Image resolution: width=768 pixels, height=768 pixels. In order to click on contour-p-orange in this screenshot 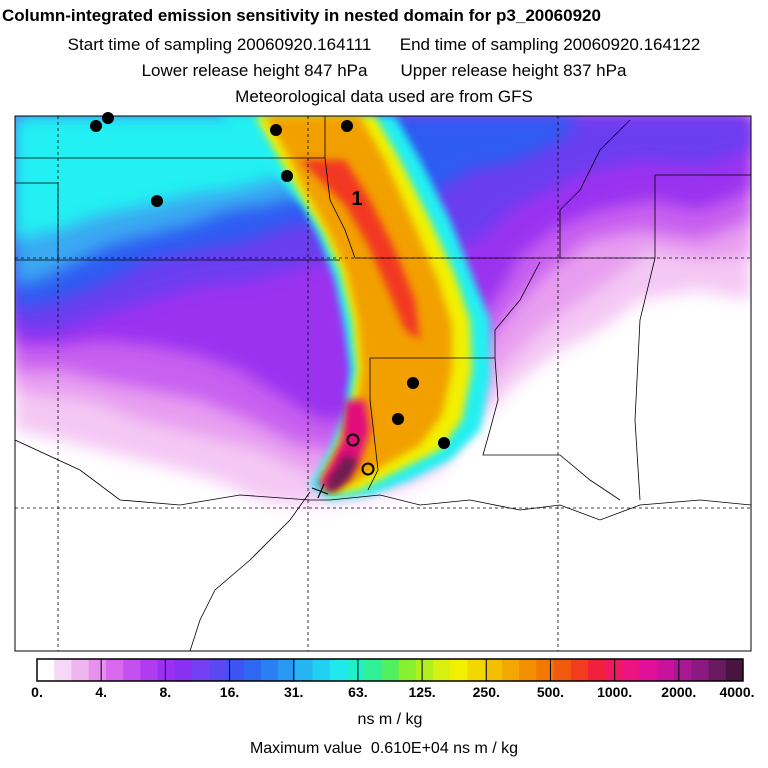, I will do `click(358, 303)`.